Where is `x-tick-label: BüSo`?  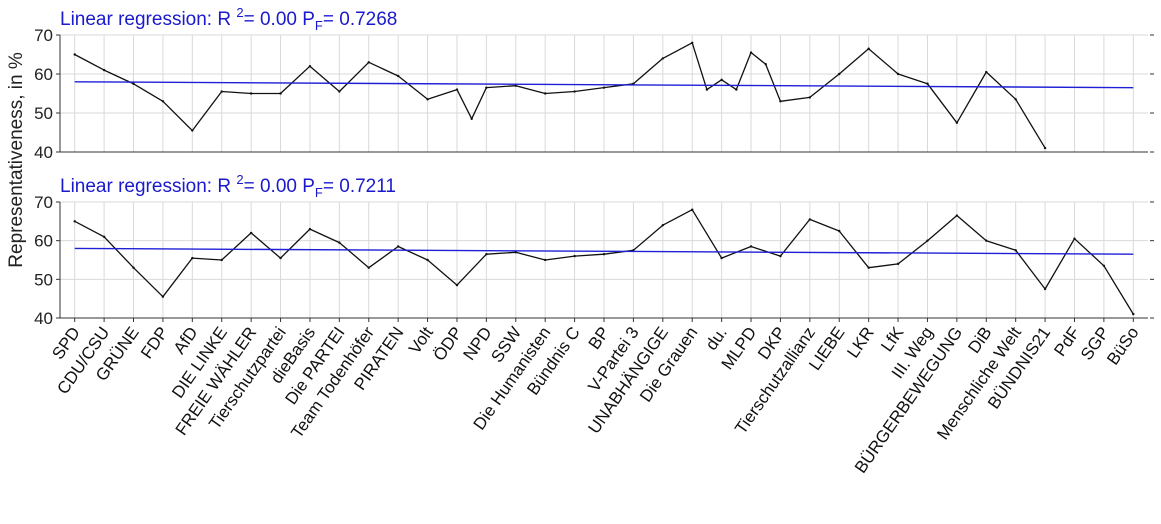 x-tick-label: BüSo is located at coordinates (1122, 345).